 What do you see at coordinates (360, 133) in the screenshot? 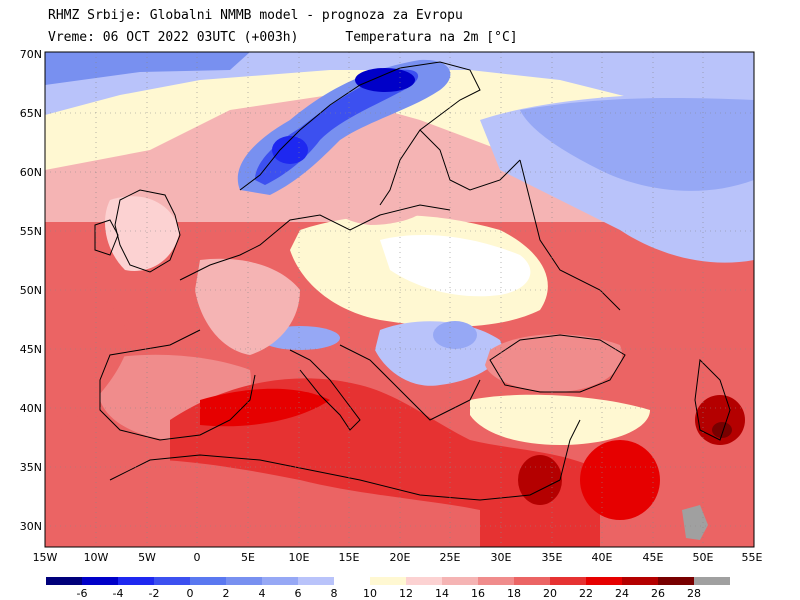
I see `coast-scandinavia` at bounding box center [360, 133].